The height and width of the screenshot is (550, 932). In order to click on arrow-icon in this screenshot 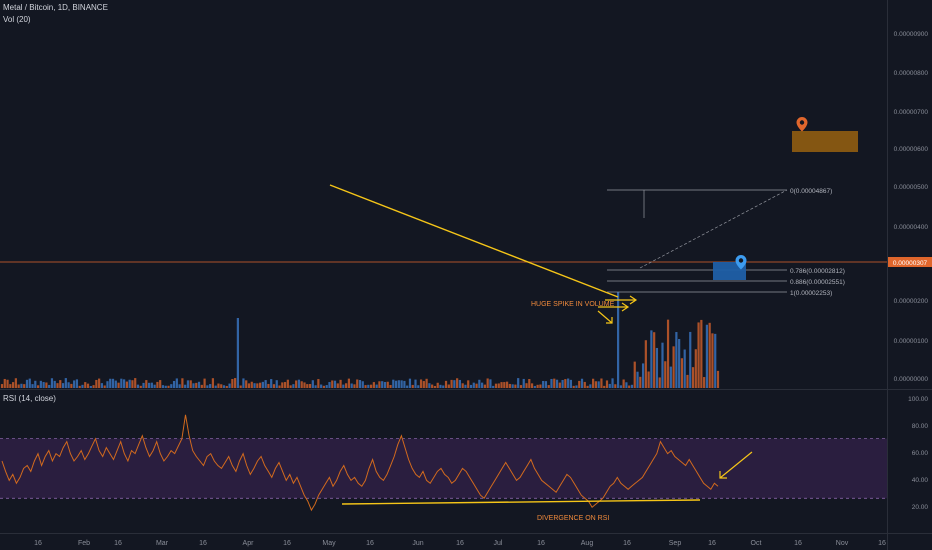, I will do `click(614, 307)`.